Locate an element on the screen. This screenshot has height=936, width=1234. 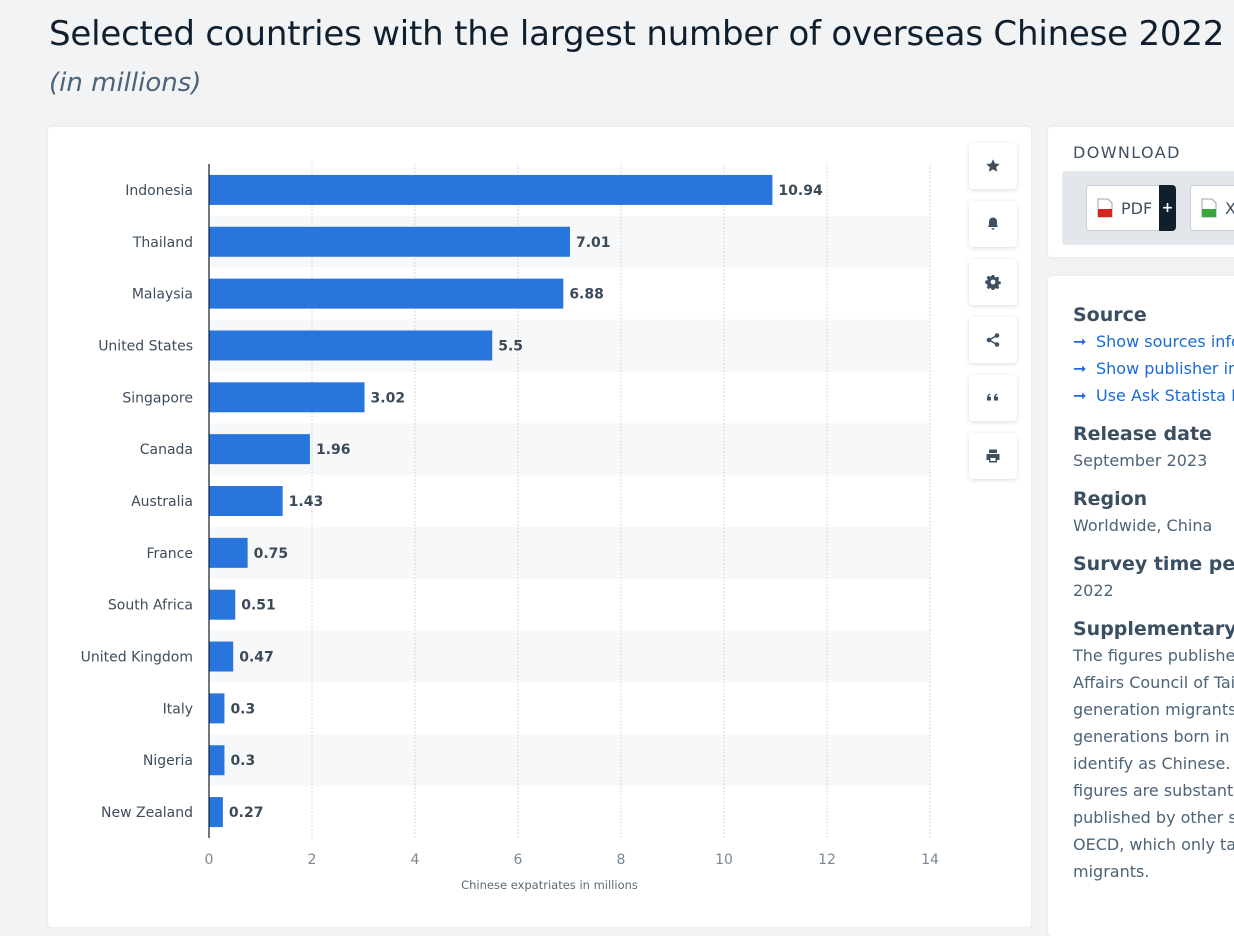
bar-value-label: 0.51 is located at coordinates (258, 606).